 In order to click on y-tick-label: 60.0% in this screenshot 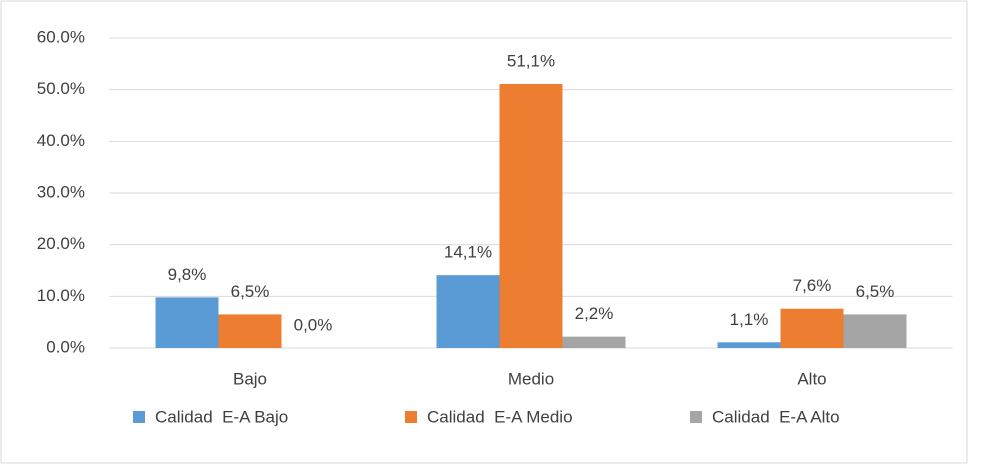, I will do `click(61, 36)`.